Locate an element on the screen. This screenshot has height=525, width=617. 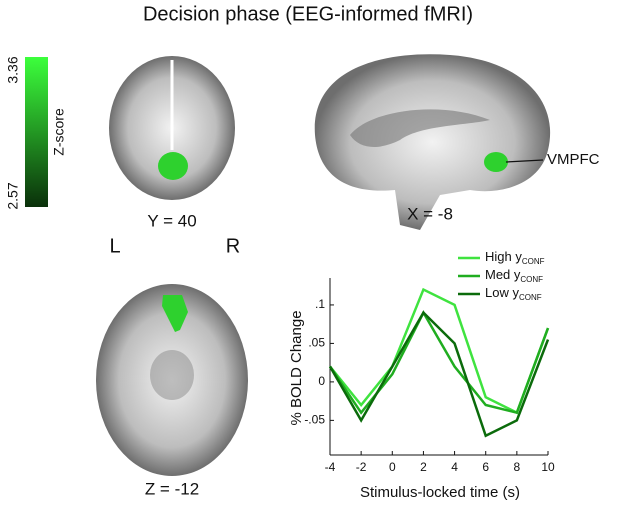
x-tick-label: 6 is located at coordinates (485, 467).